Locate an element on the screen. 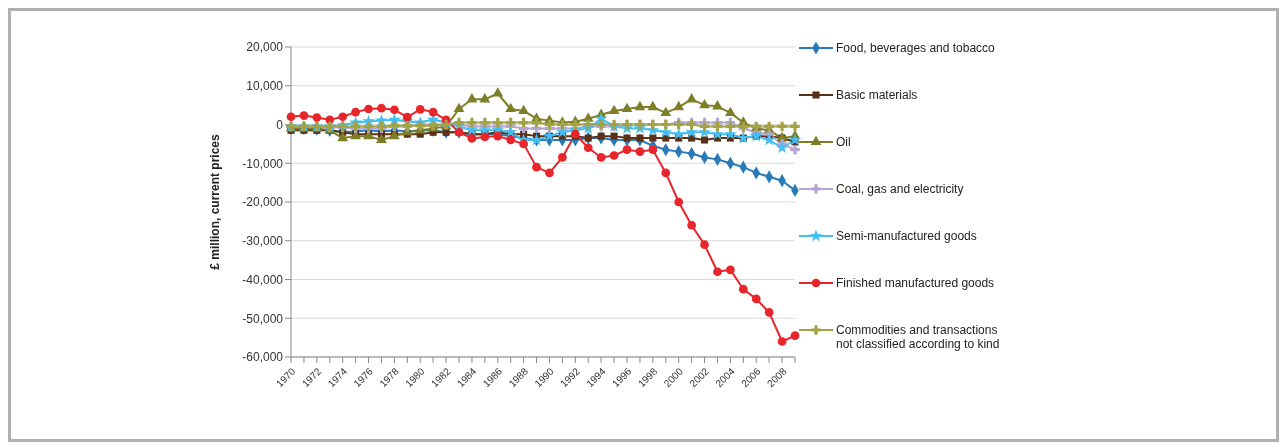 The image size is (1287, 448). y-tick-label: -40,000 is located at coordinates (263, 279).